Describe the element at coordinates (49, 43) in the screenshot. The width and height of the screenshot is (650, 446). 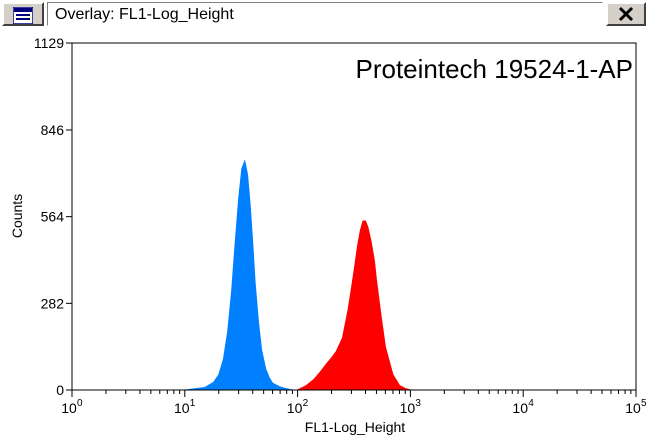
I see `y-tick-label: 1129` at that location.